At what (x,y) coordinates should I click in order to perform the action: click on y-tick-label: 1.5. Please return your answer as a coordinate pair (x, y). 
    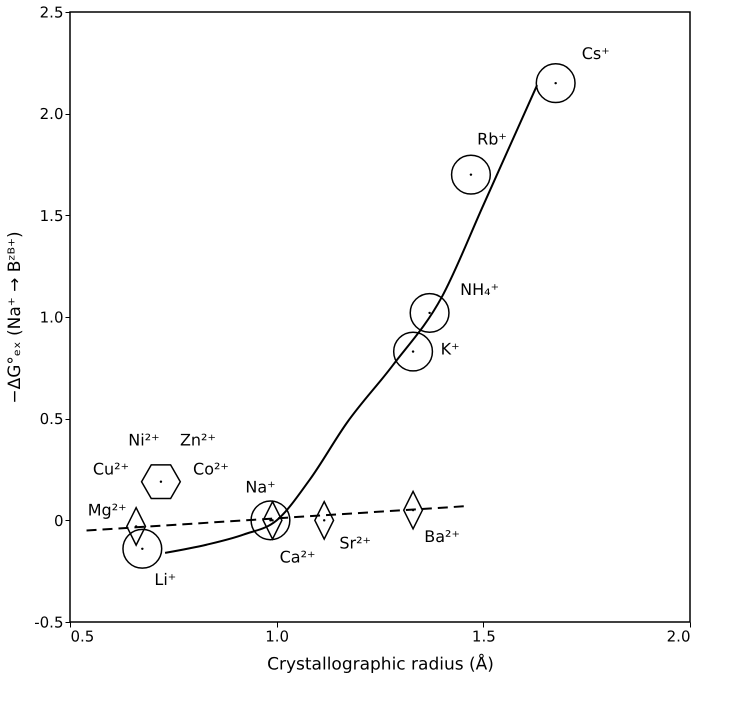
    Looking at the image, I should click on (52, 215).